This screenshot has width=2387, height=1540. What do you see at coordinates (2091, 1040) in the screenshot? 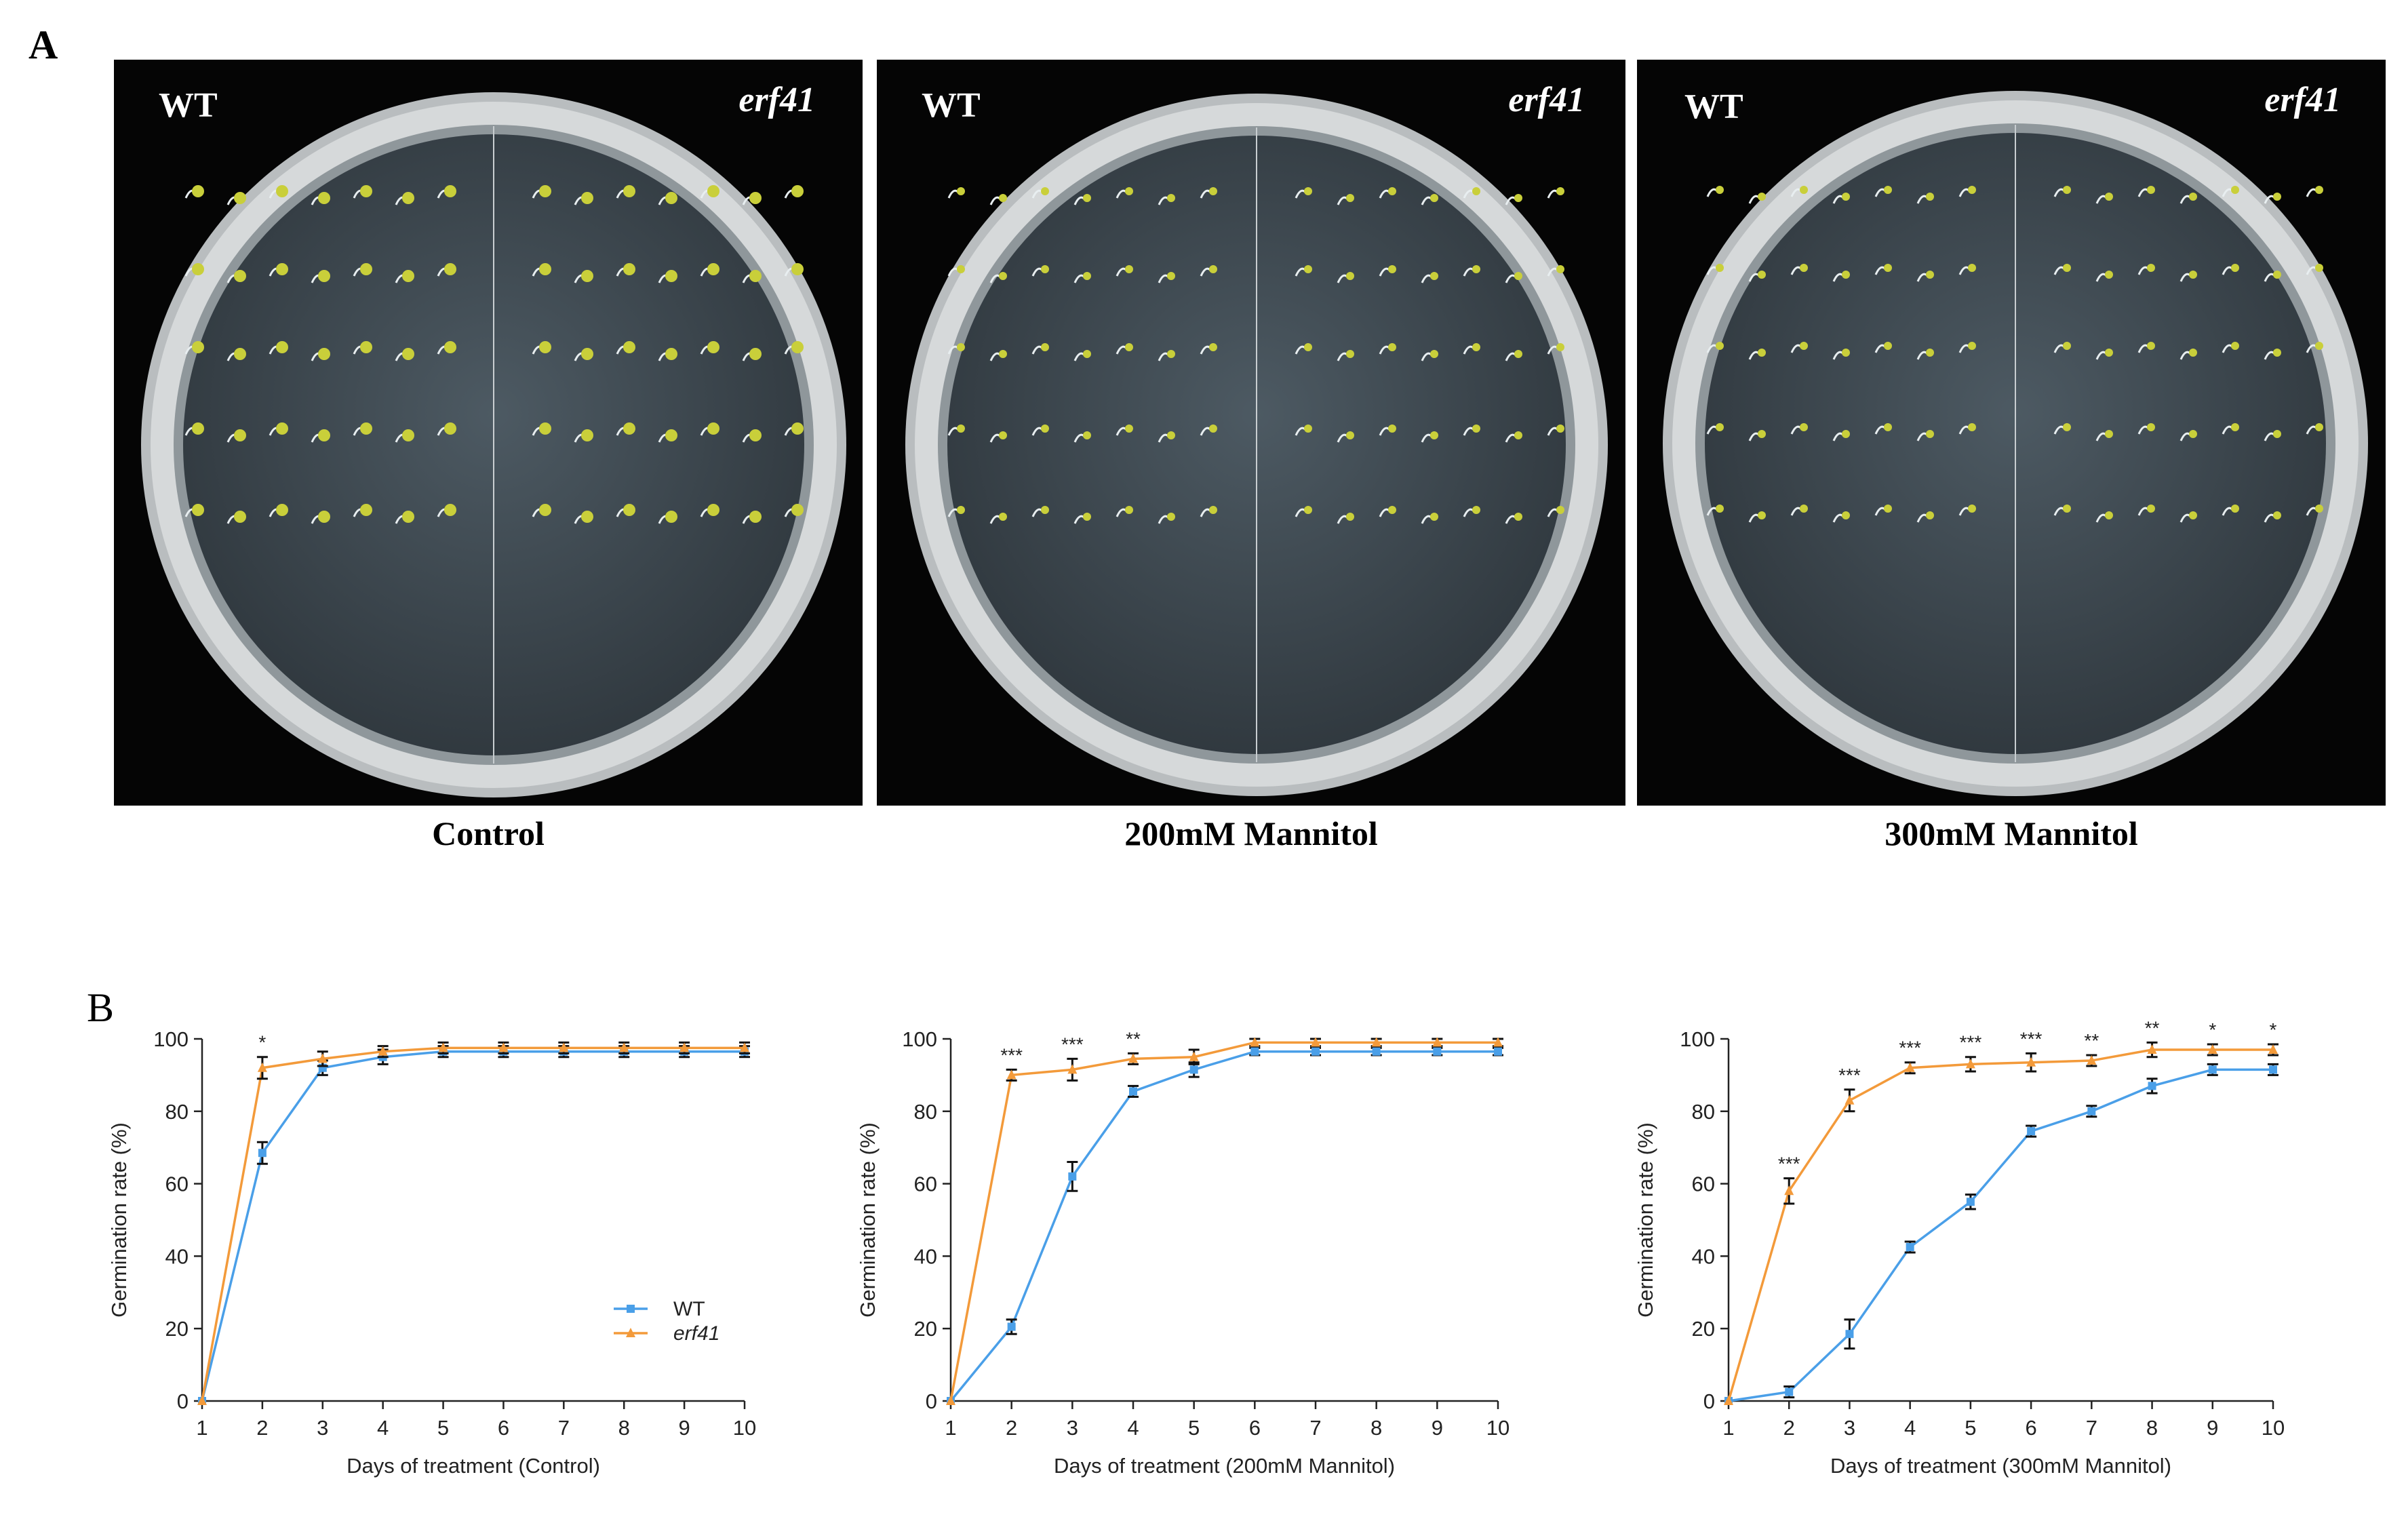
I see `significance-label: **` at bounding box center [2091, 1040].